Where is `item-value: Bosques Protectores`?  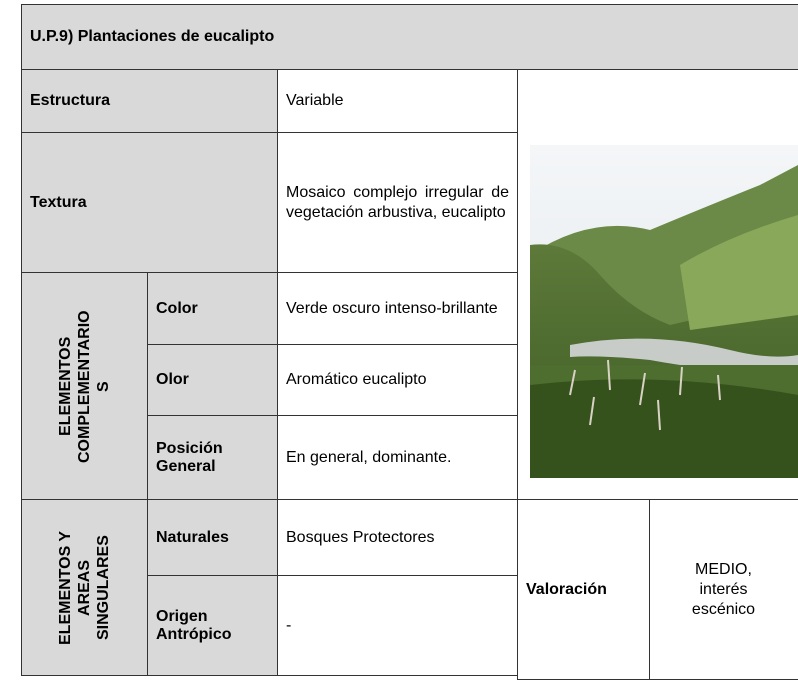 item-value: Bosques Protectores is located at coordinates (360, 537).